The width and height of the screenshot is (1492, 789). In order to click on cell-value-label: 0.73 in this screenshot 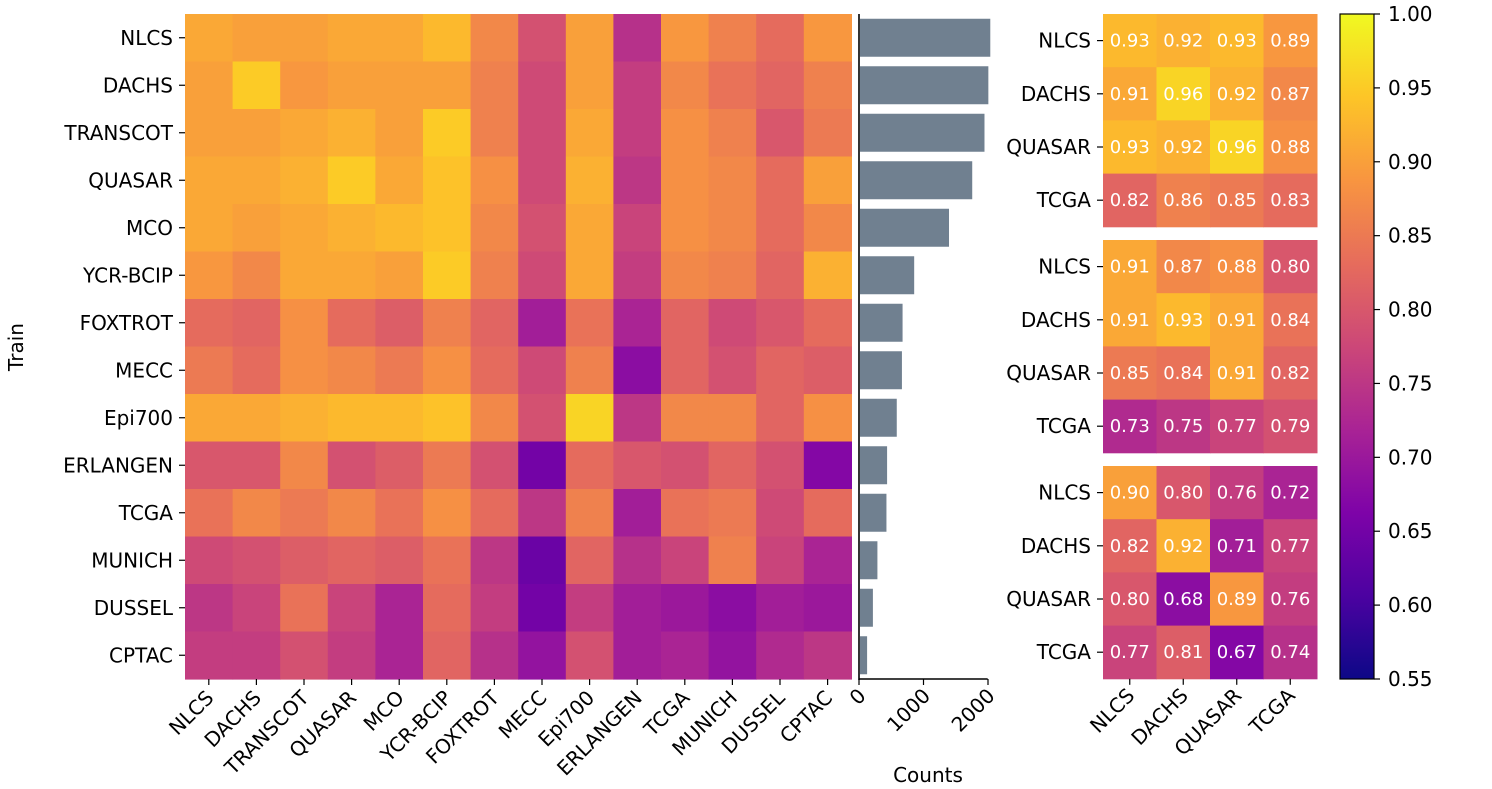, I will do `click(1130, 426)`.